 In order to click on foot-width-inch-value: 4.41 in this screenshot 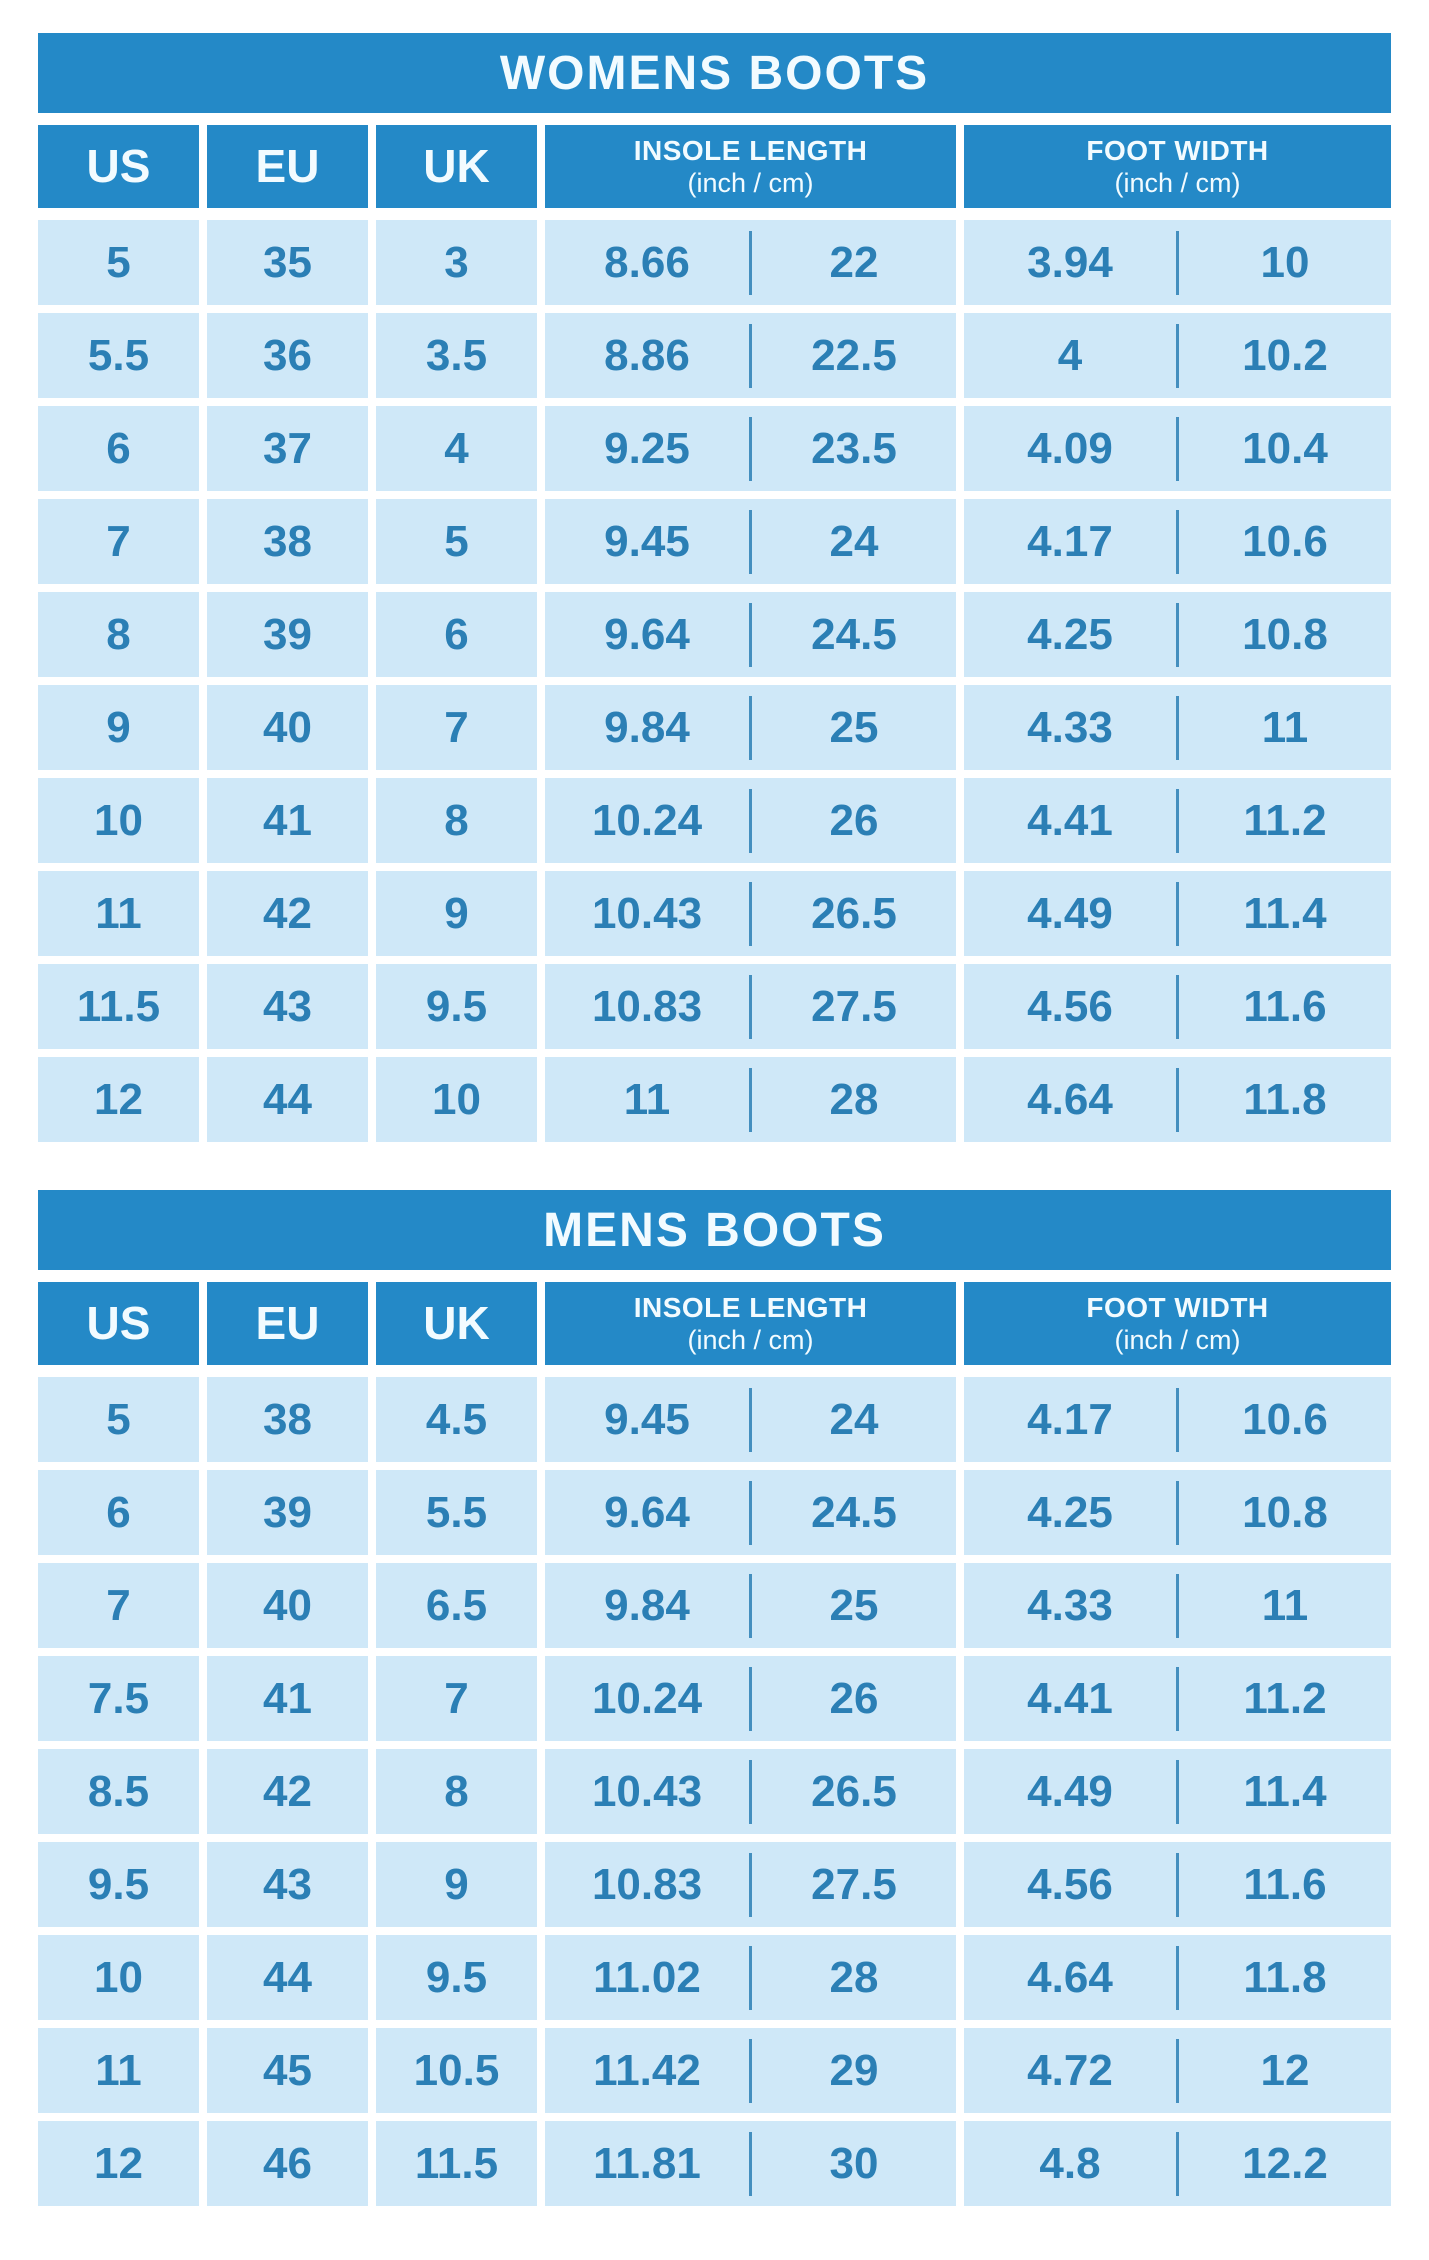, I will do `click(1070, 1698)`.